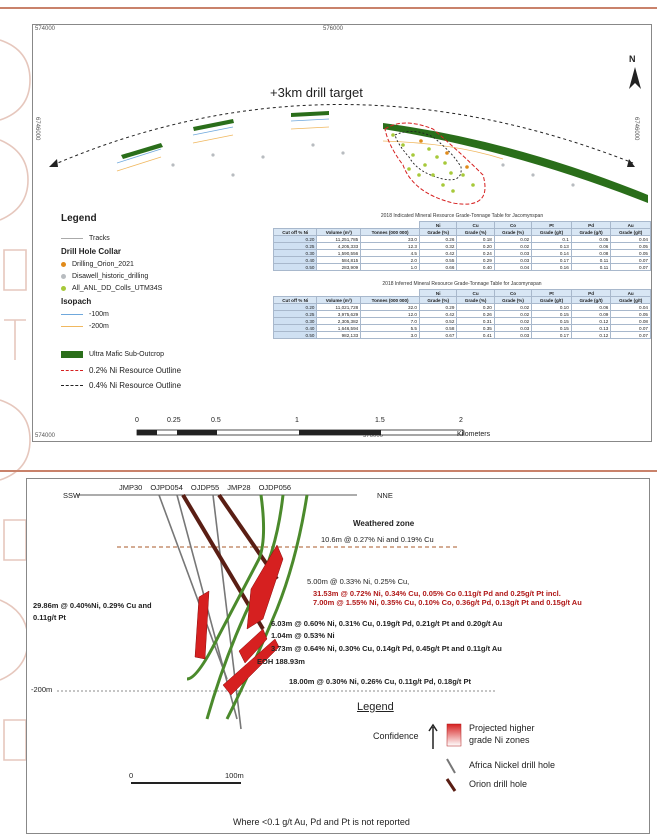  What do you see at coordinates (137, 420) in the screenshot?
I see `scale-tick: 0` at bounding box center [137, 420].